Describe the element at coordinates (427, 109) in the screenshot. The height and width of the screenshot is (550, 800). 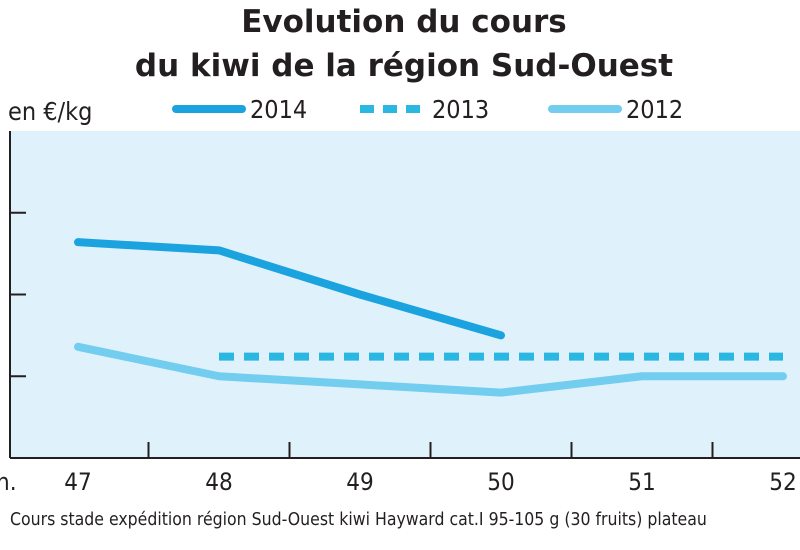
I see `legend: 2014 2013 2012` at that location.